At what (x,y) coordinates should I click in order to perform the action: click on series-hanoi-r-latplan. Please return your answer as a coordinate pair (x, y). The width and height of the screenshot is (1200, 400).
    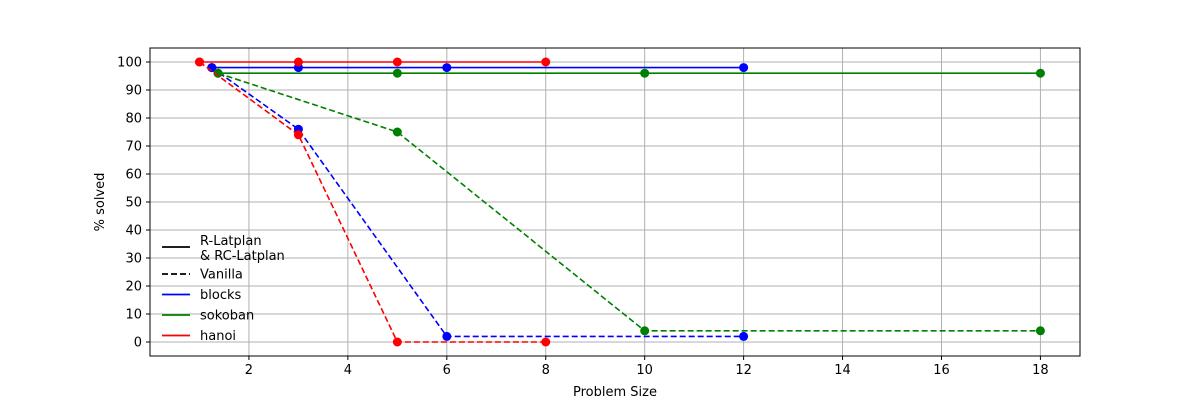
    Looking at the image, I should click on (372, 62).